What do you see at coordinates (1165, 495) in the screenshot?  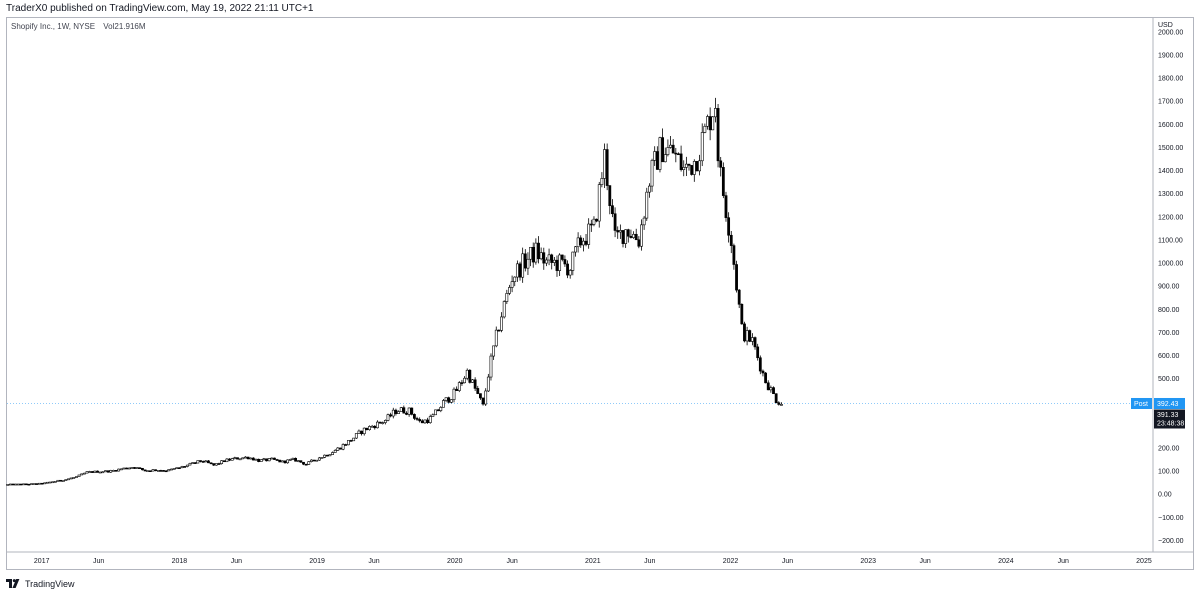 I see `price-tick-label: 0.00` at bounding box center [1165, 495].